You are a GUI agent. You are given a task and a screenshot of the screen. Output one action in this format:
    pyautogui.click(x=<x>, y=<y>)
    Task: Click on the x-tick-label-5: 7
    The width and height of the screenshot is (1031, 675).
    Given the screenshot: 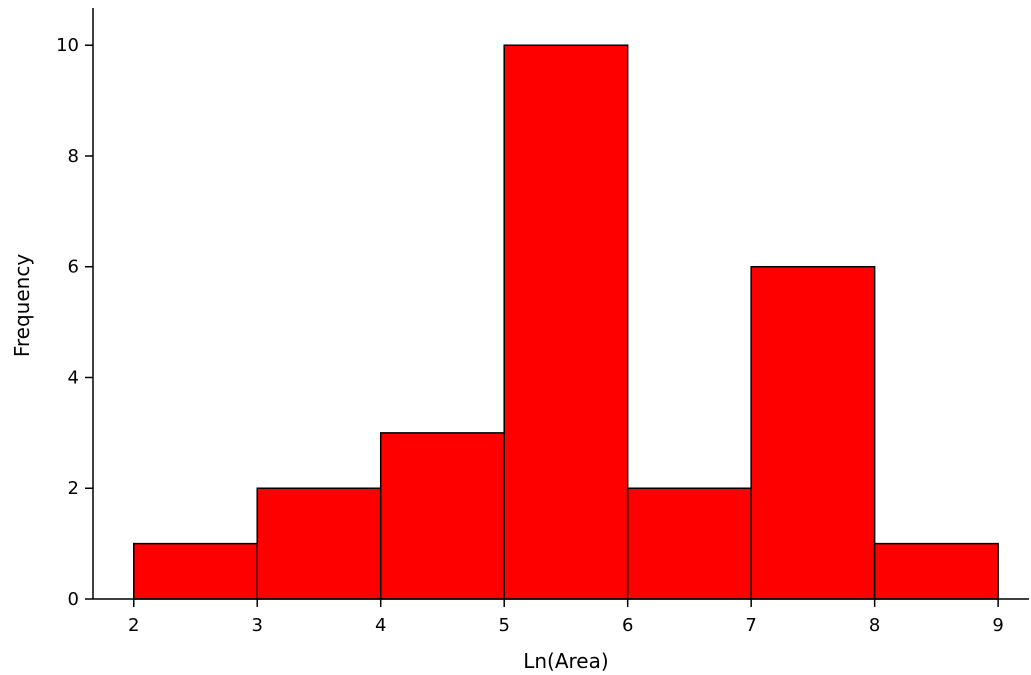 What is the action you would take?
    pyautogui.click(x=750, y=625)
    